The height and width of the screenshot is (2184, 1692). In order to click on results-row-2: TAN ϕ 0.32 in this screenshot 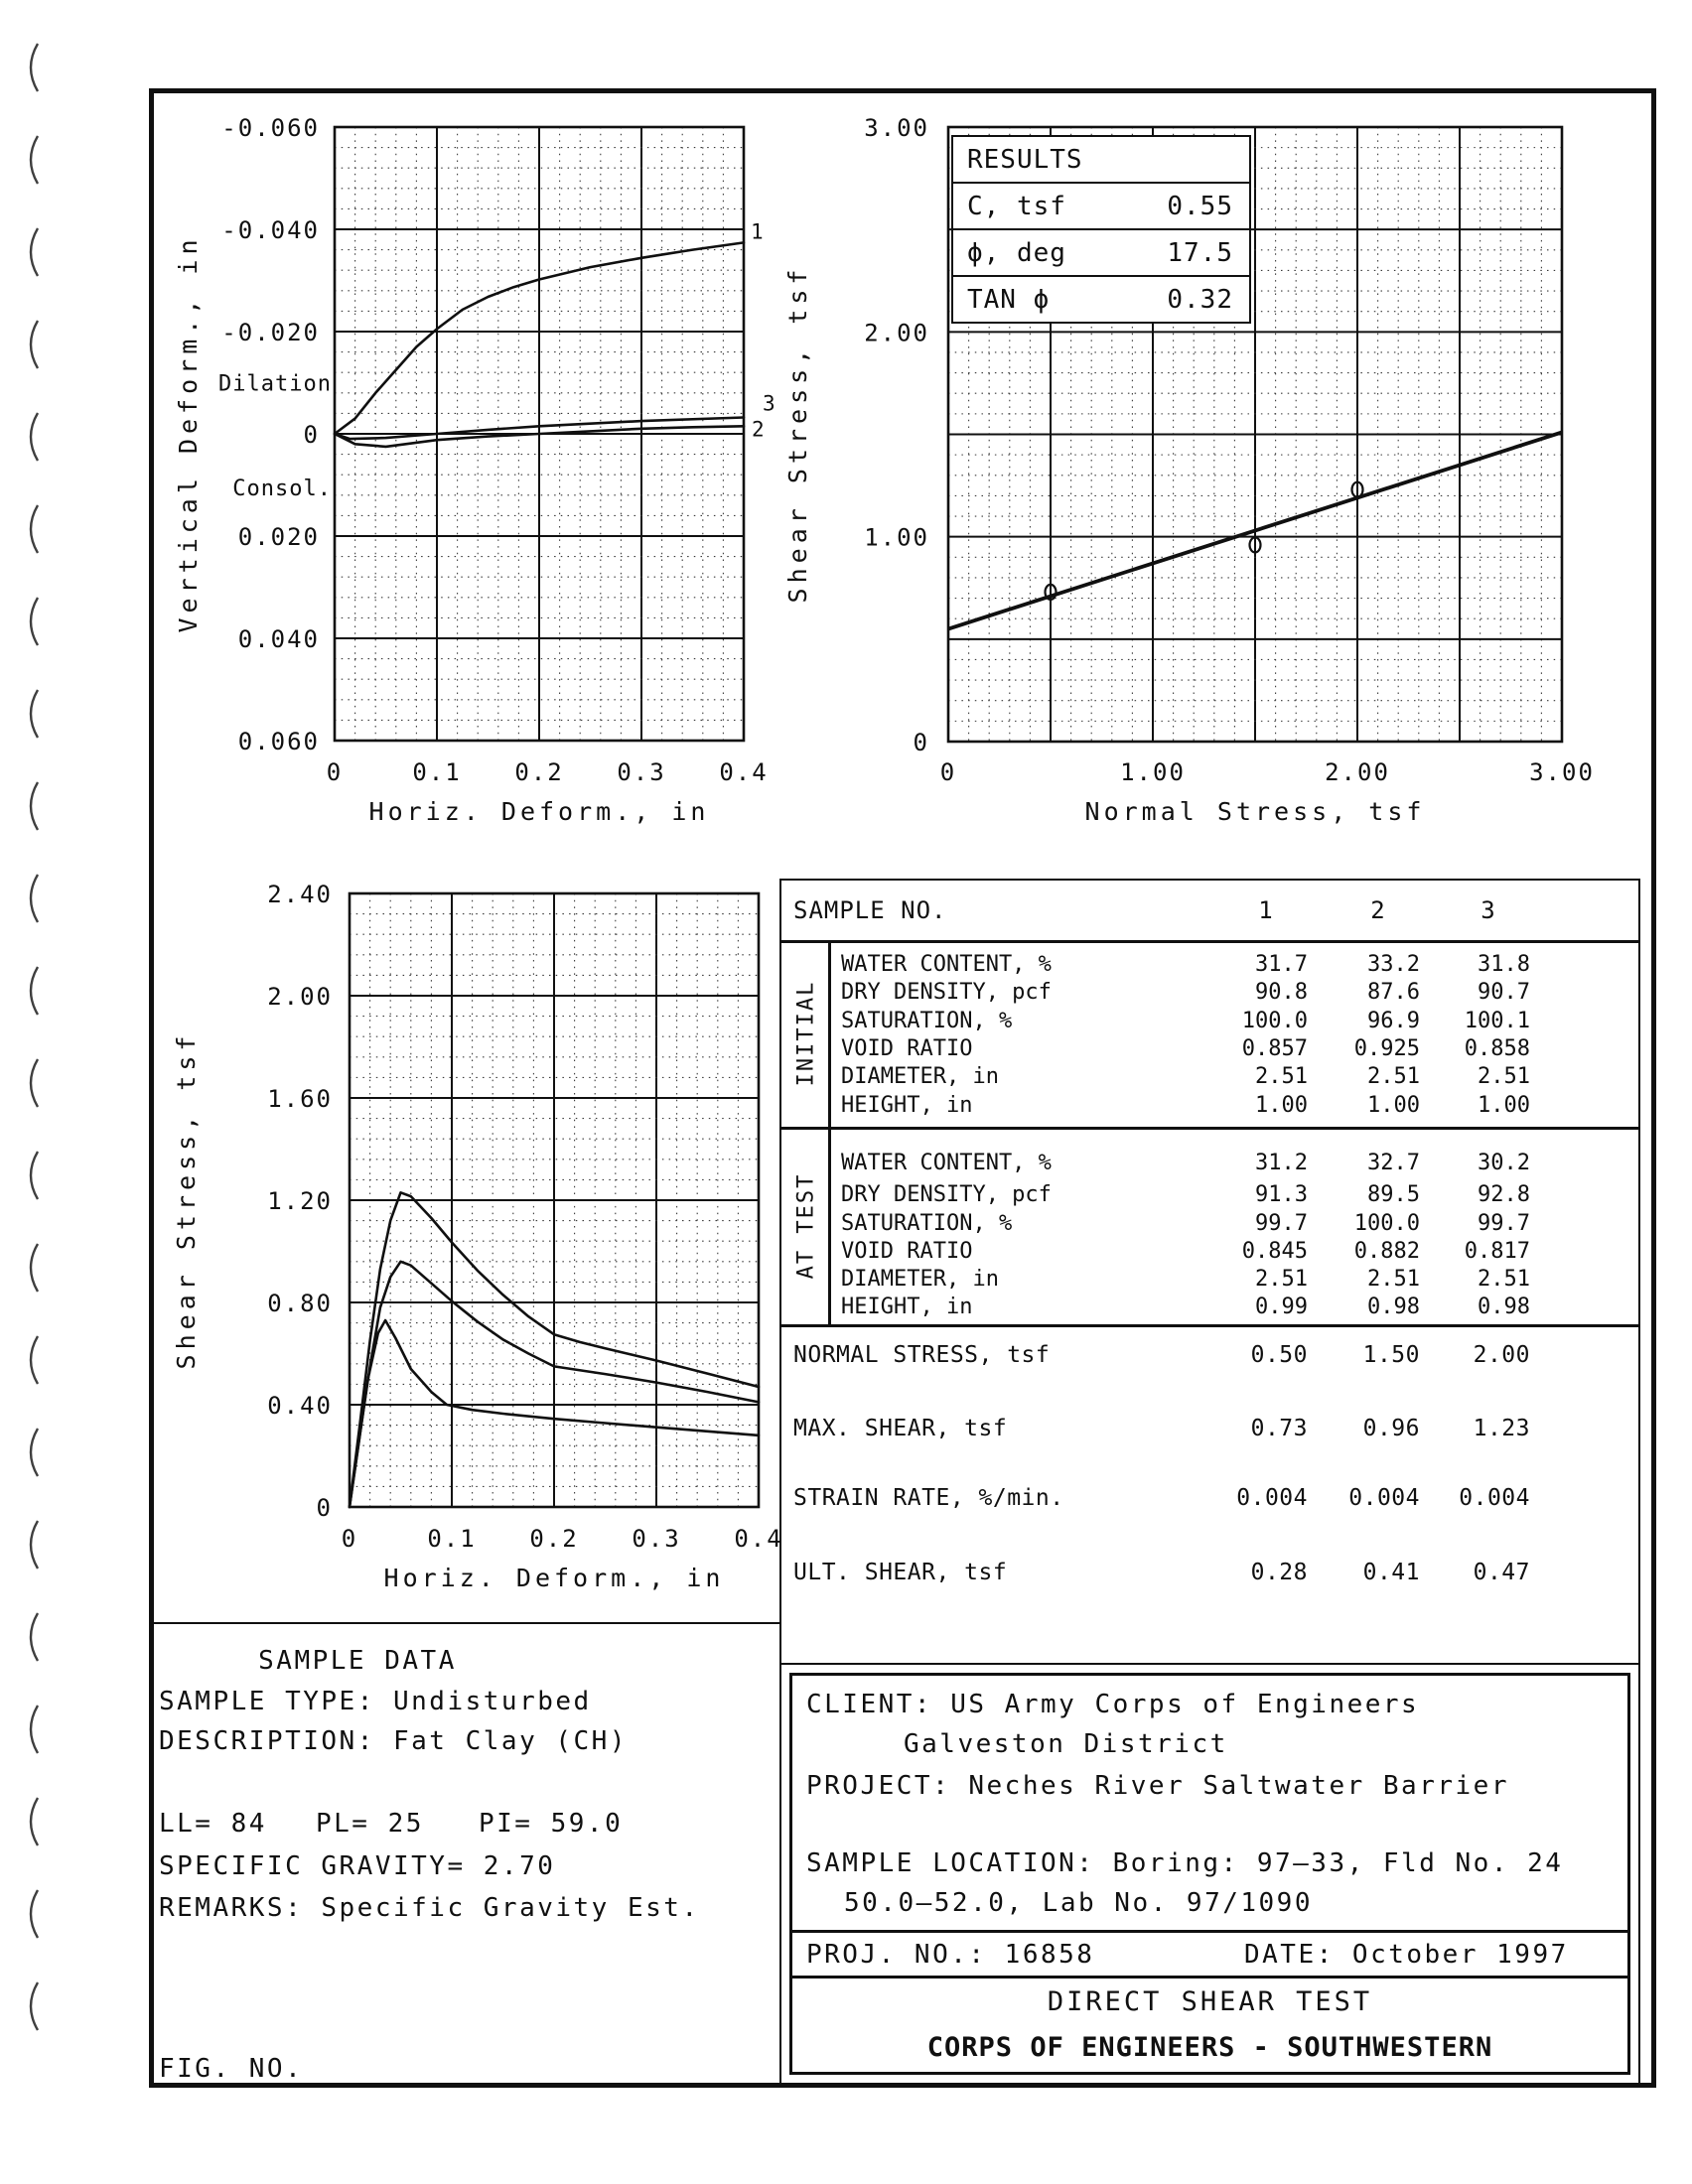, I will do `click(1101, 300)`.